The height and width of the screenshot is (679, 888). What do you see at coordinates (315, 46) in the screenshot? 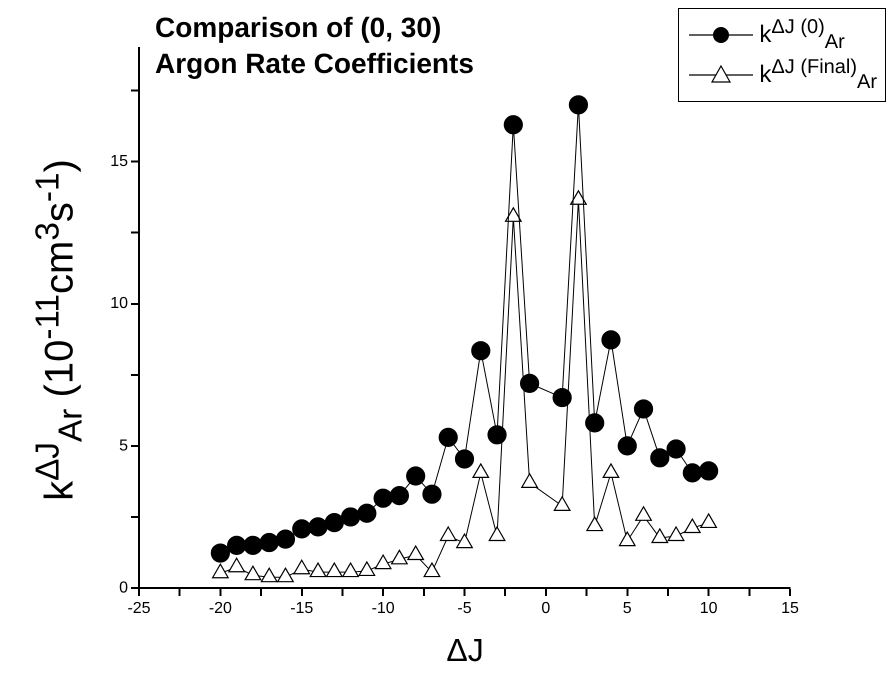
I see `chart-title: Comparison of (0, 30) Argon Rate Coefficients` at bounding box center [315, 46].